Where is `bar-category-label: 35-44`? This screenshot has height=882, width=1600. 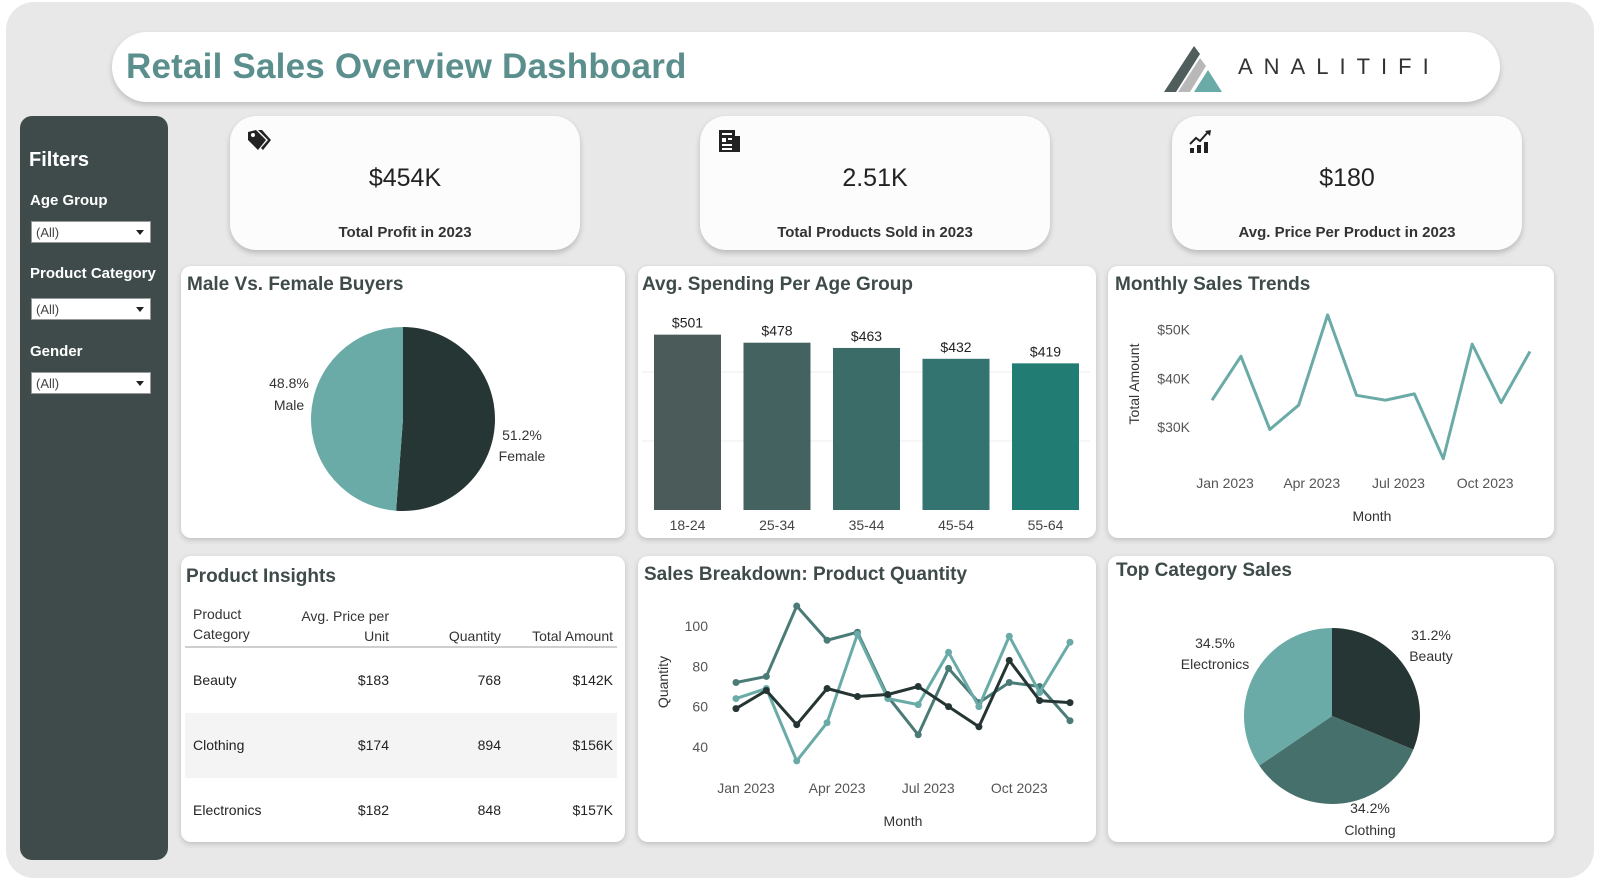 bar-category-label: 35-44 is located at coordinates (867, 525).